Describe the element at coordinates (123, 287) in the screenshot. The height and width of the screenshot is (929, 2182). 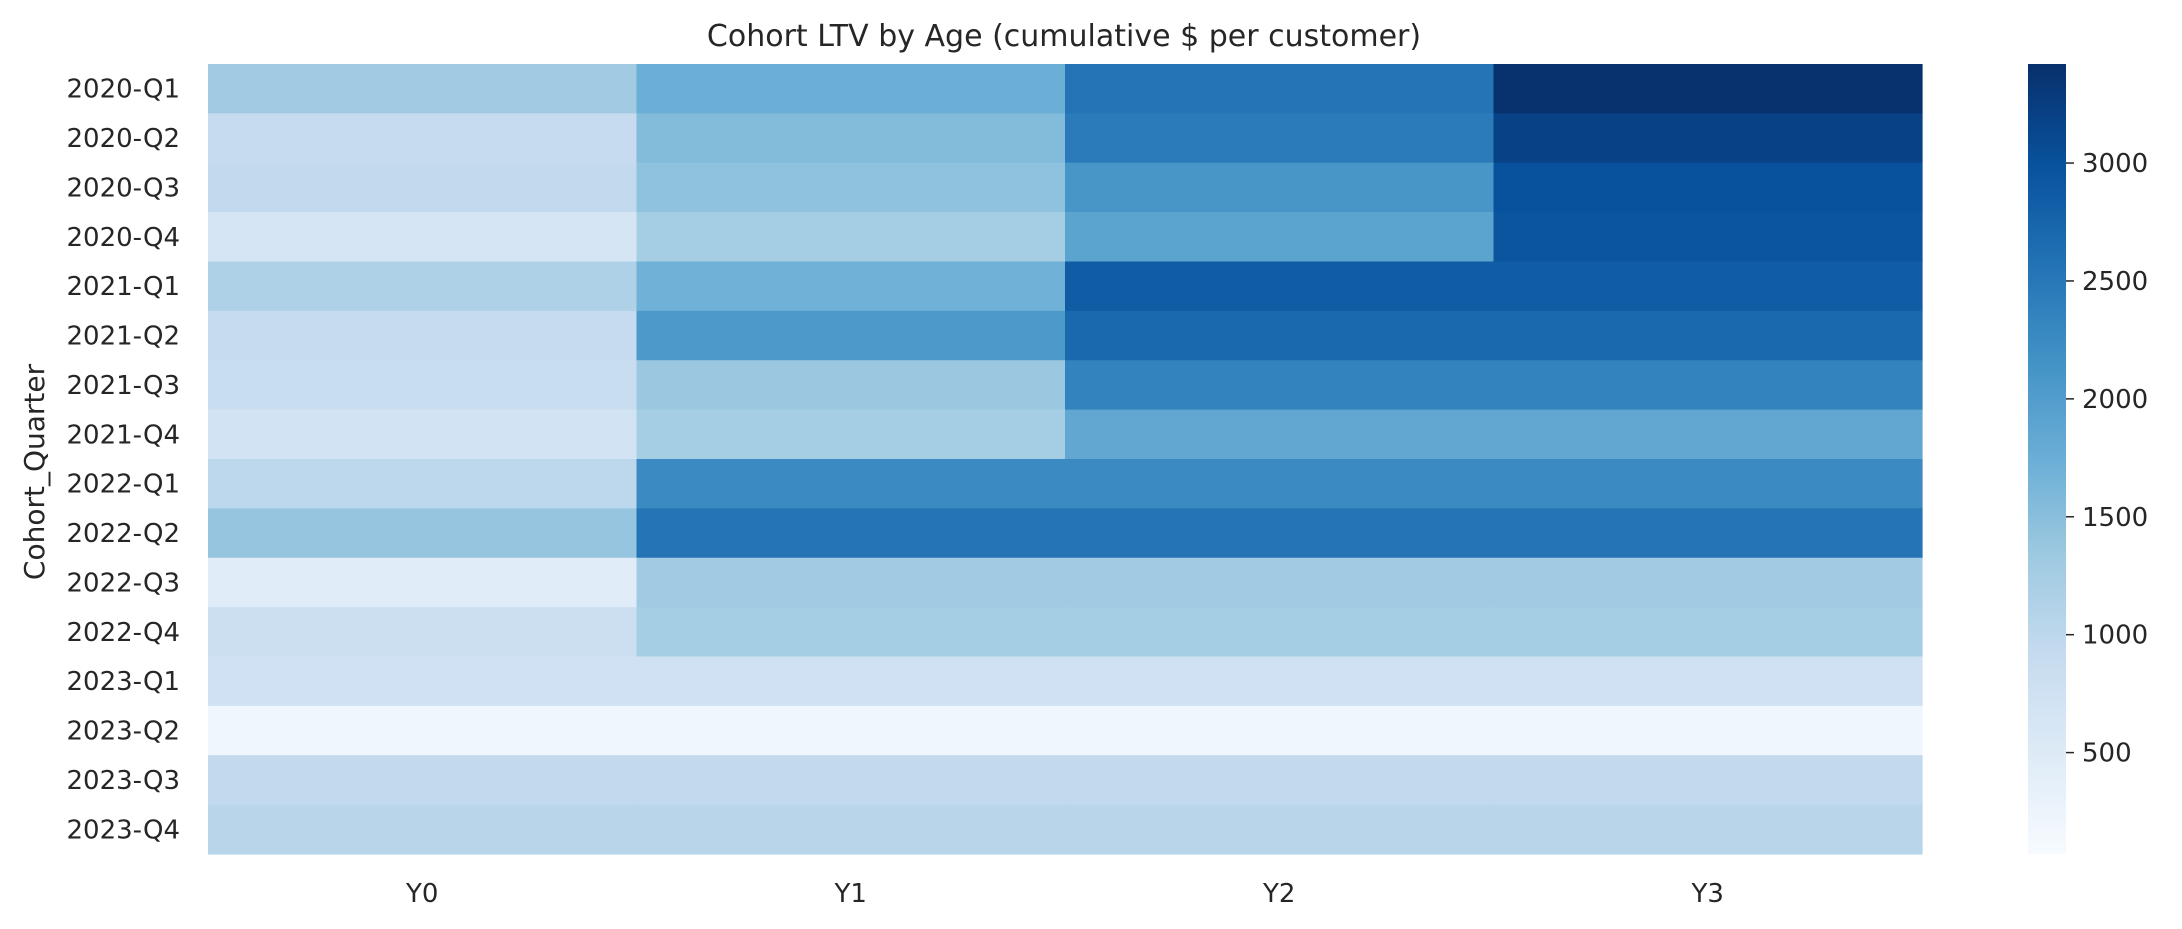
I see `row-tick-label: 2021-Q1` at that location.